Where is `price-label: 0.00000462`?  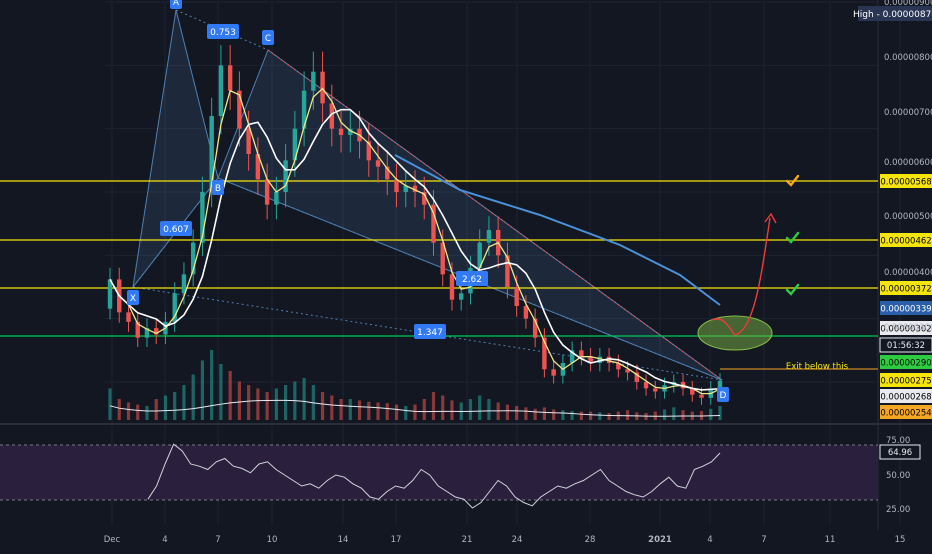 price-label: 0.00000462 is located at coordinates (905, 242).